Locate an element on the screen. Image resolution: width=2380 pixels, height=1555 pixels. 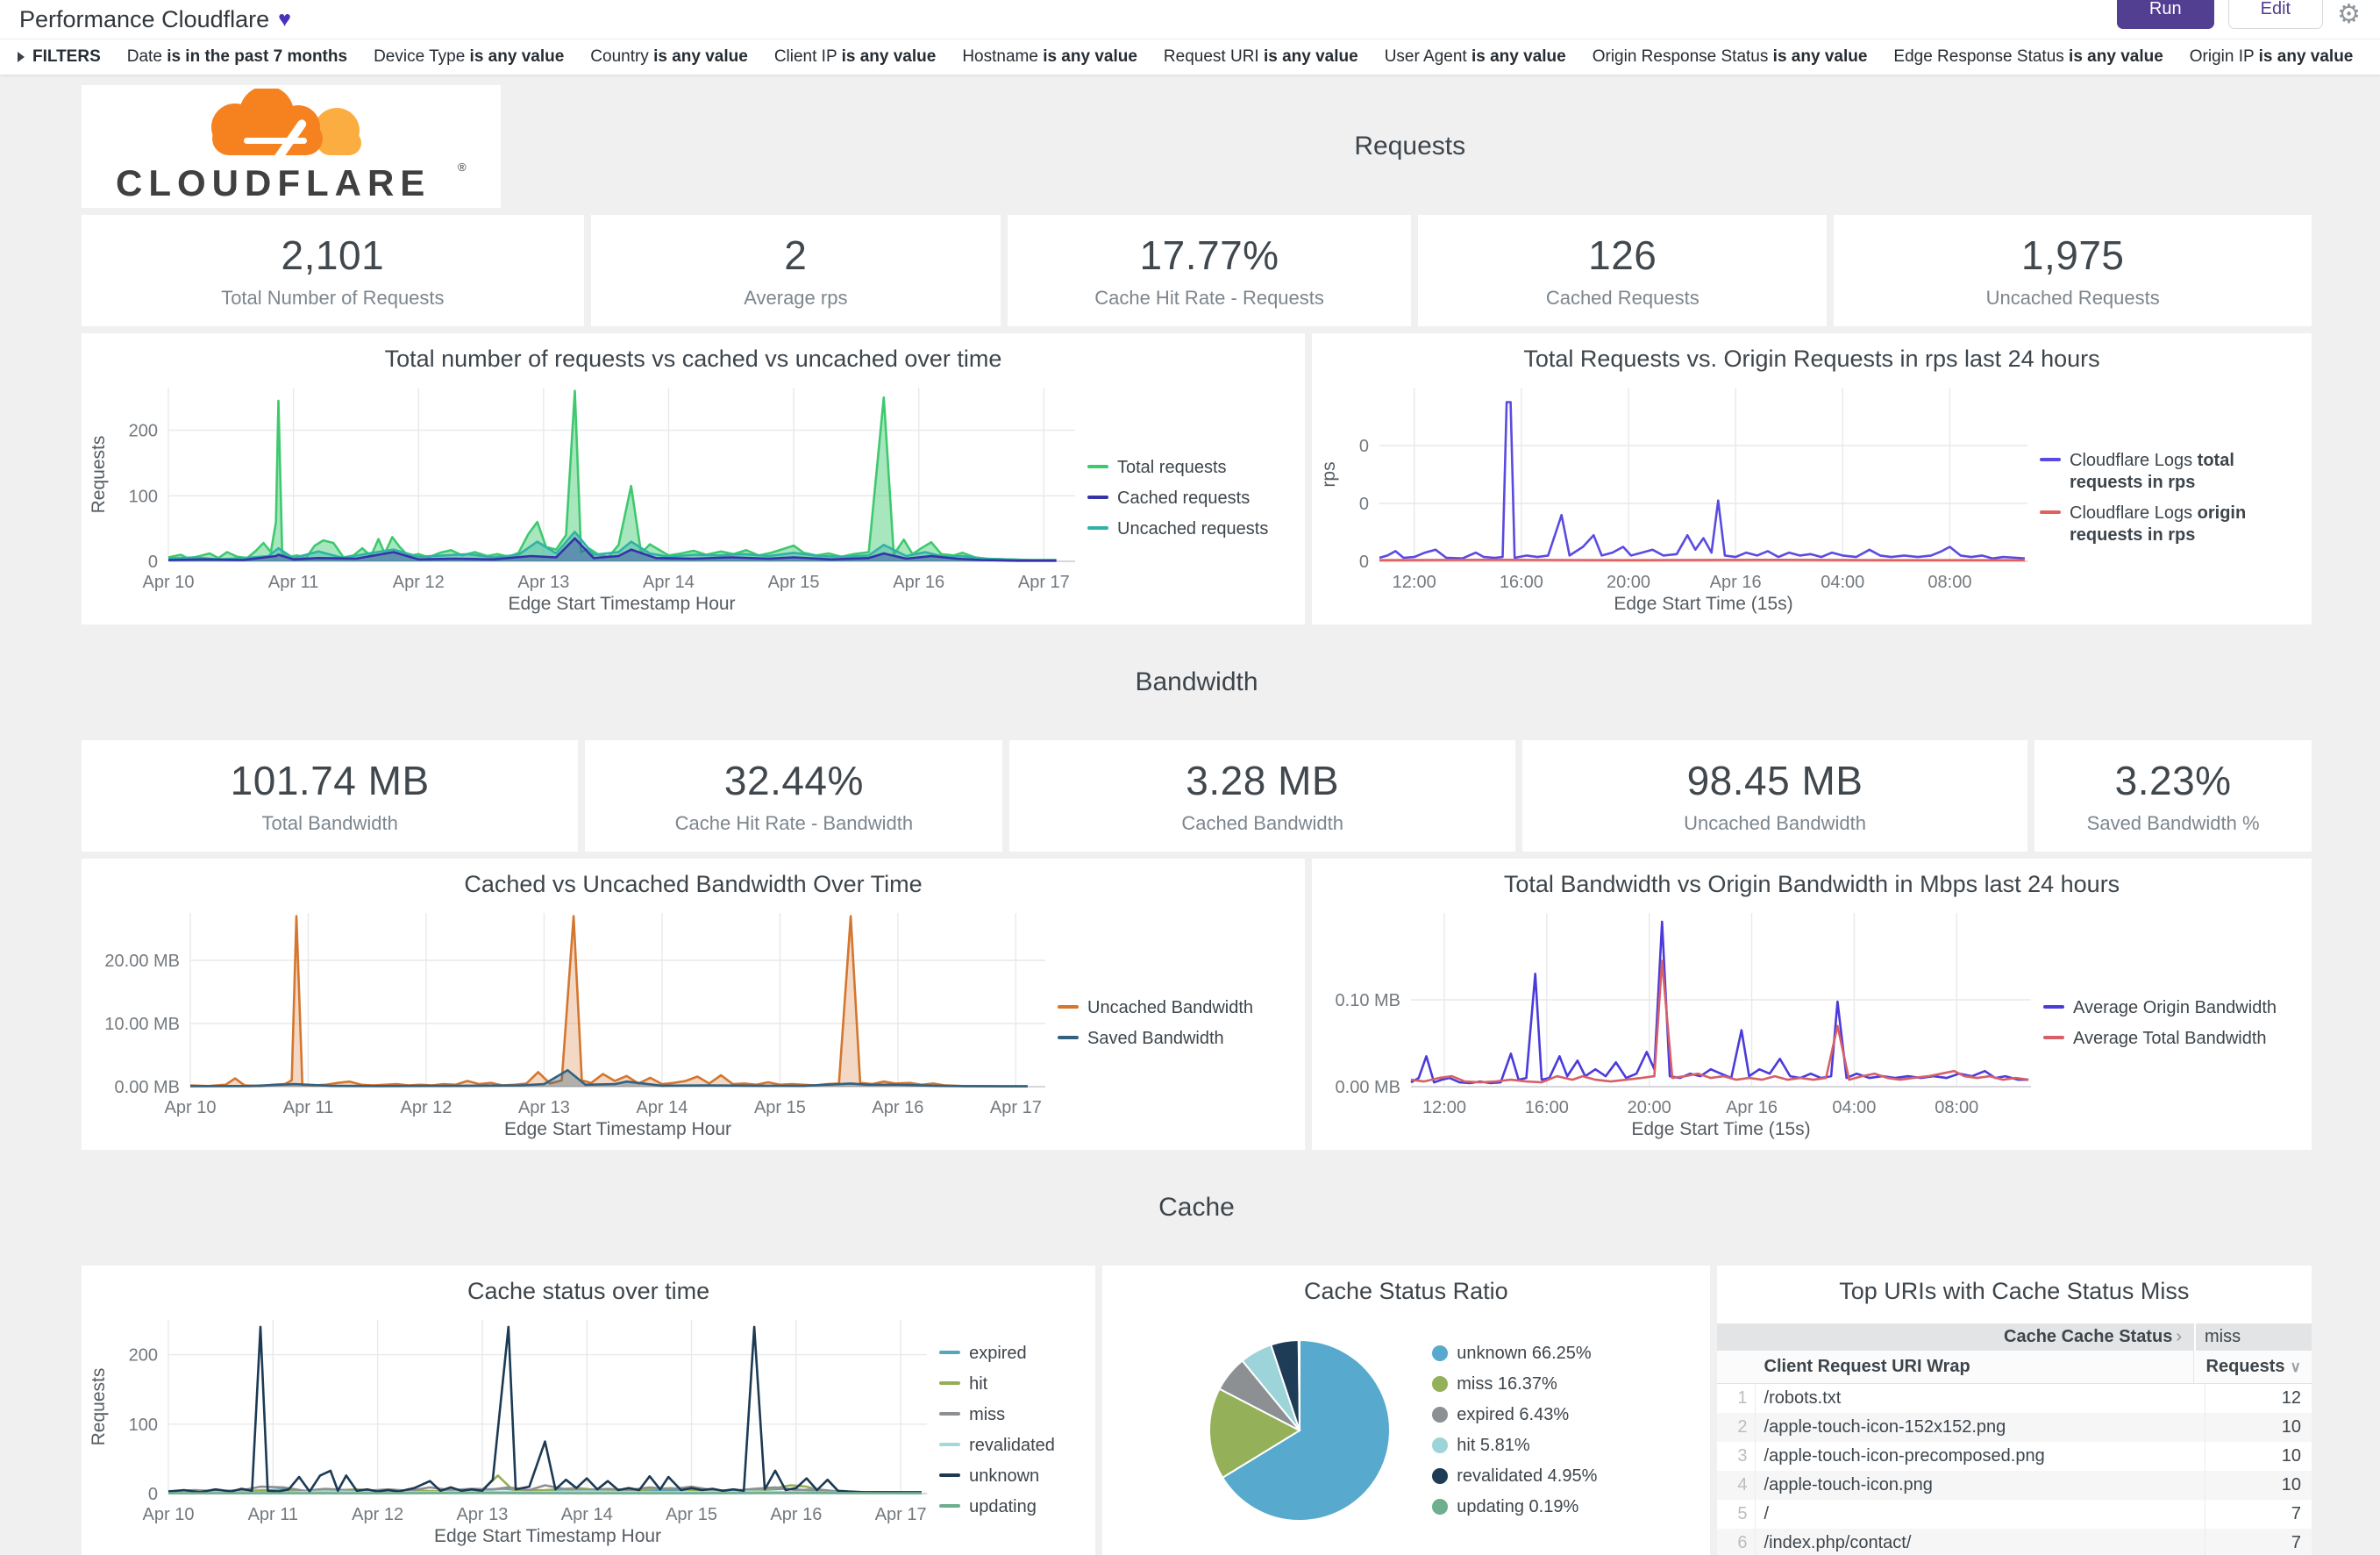
legend-item: Cloudflare Logs origin requests in rps is located at coordinates (2171, 524).